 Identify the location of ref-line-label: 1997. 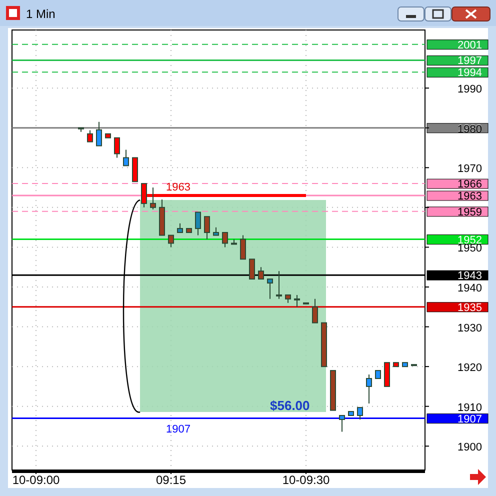
(470, 61).